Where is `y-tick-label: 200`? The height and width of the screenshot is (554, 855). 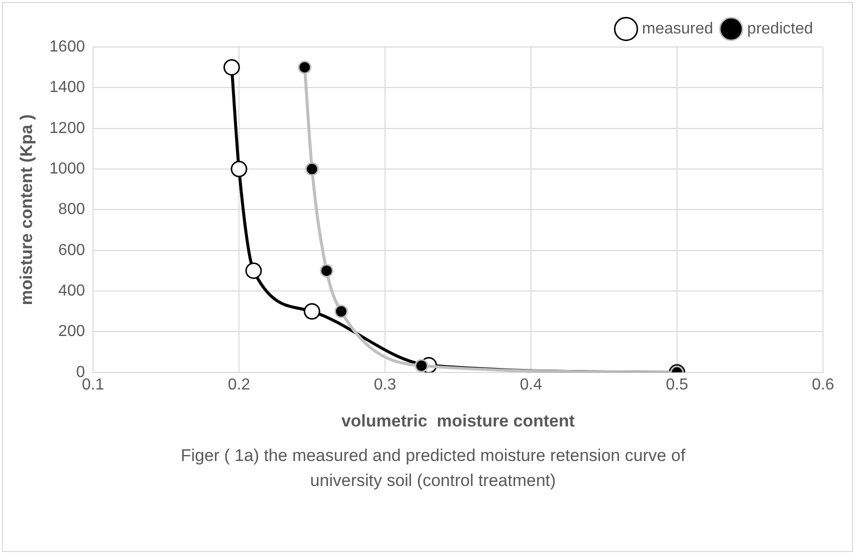 y-tick-label: 200 is located at coordinates (72, 331).